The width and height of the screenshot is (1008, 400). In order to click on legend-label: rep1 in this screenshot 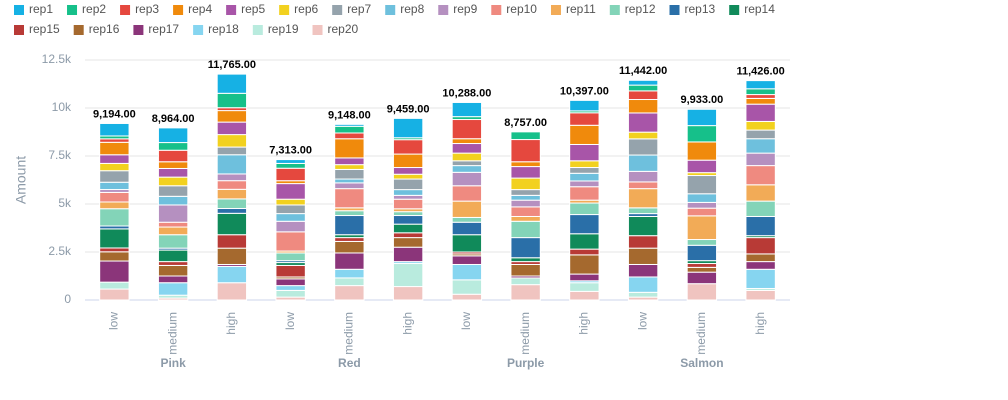, I will do `click(41, 9)`.